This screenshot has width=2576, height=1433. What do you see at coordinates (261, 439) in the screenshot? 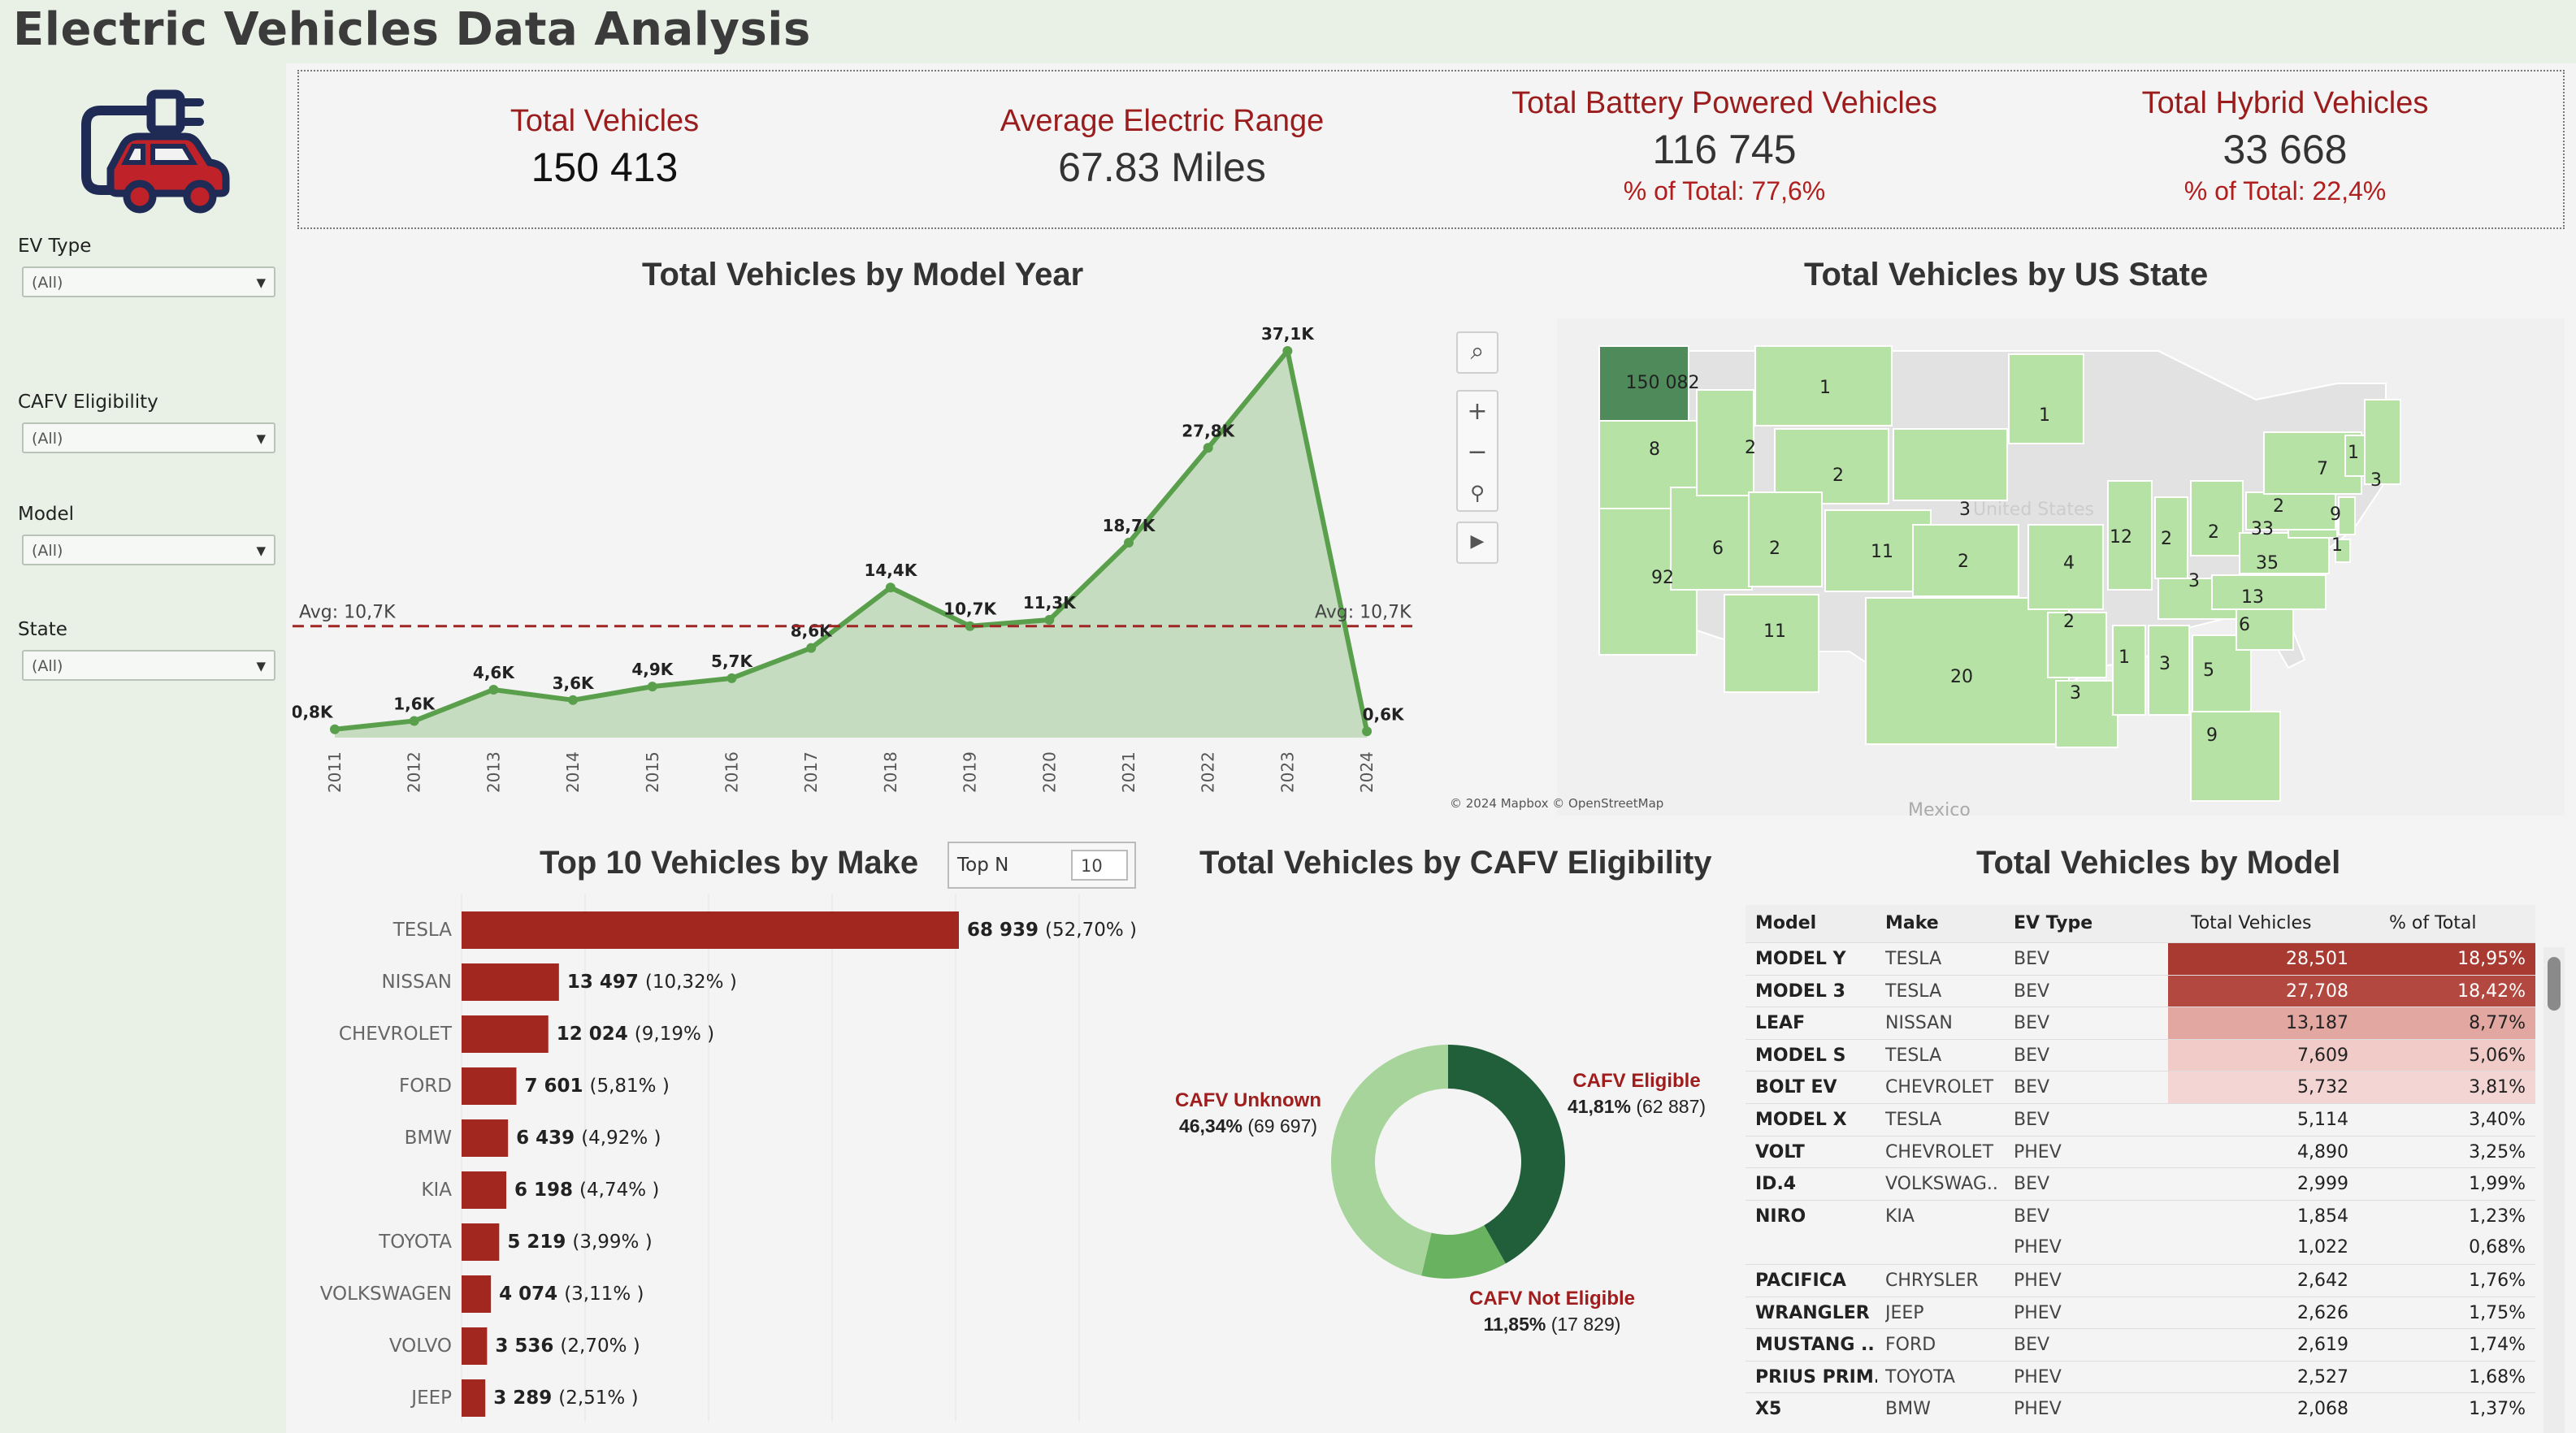
I see `chevron-down-icon: ▼` at bounding box center [261, 439].